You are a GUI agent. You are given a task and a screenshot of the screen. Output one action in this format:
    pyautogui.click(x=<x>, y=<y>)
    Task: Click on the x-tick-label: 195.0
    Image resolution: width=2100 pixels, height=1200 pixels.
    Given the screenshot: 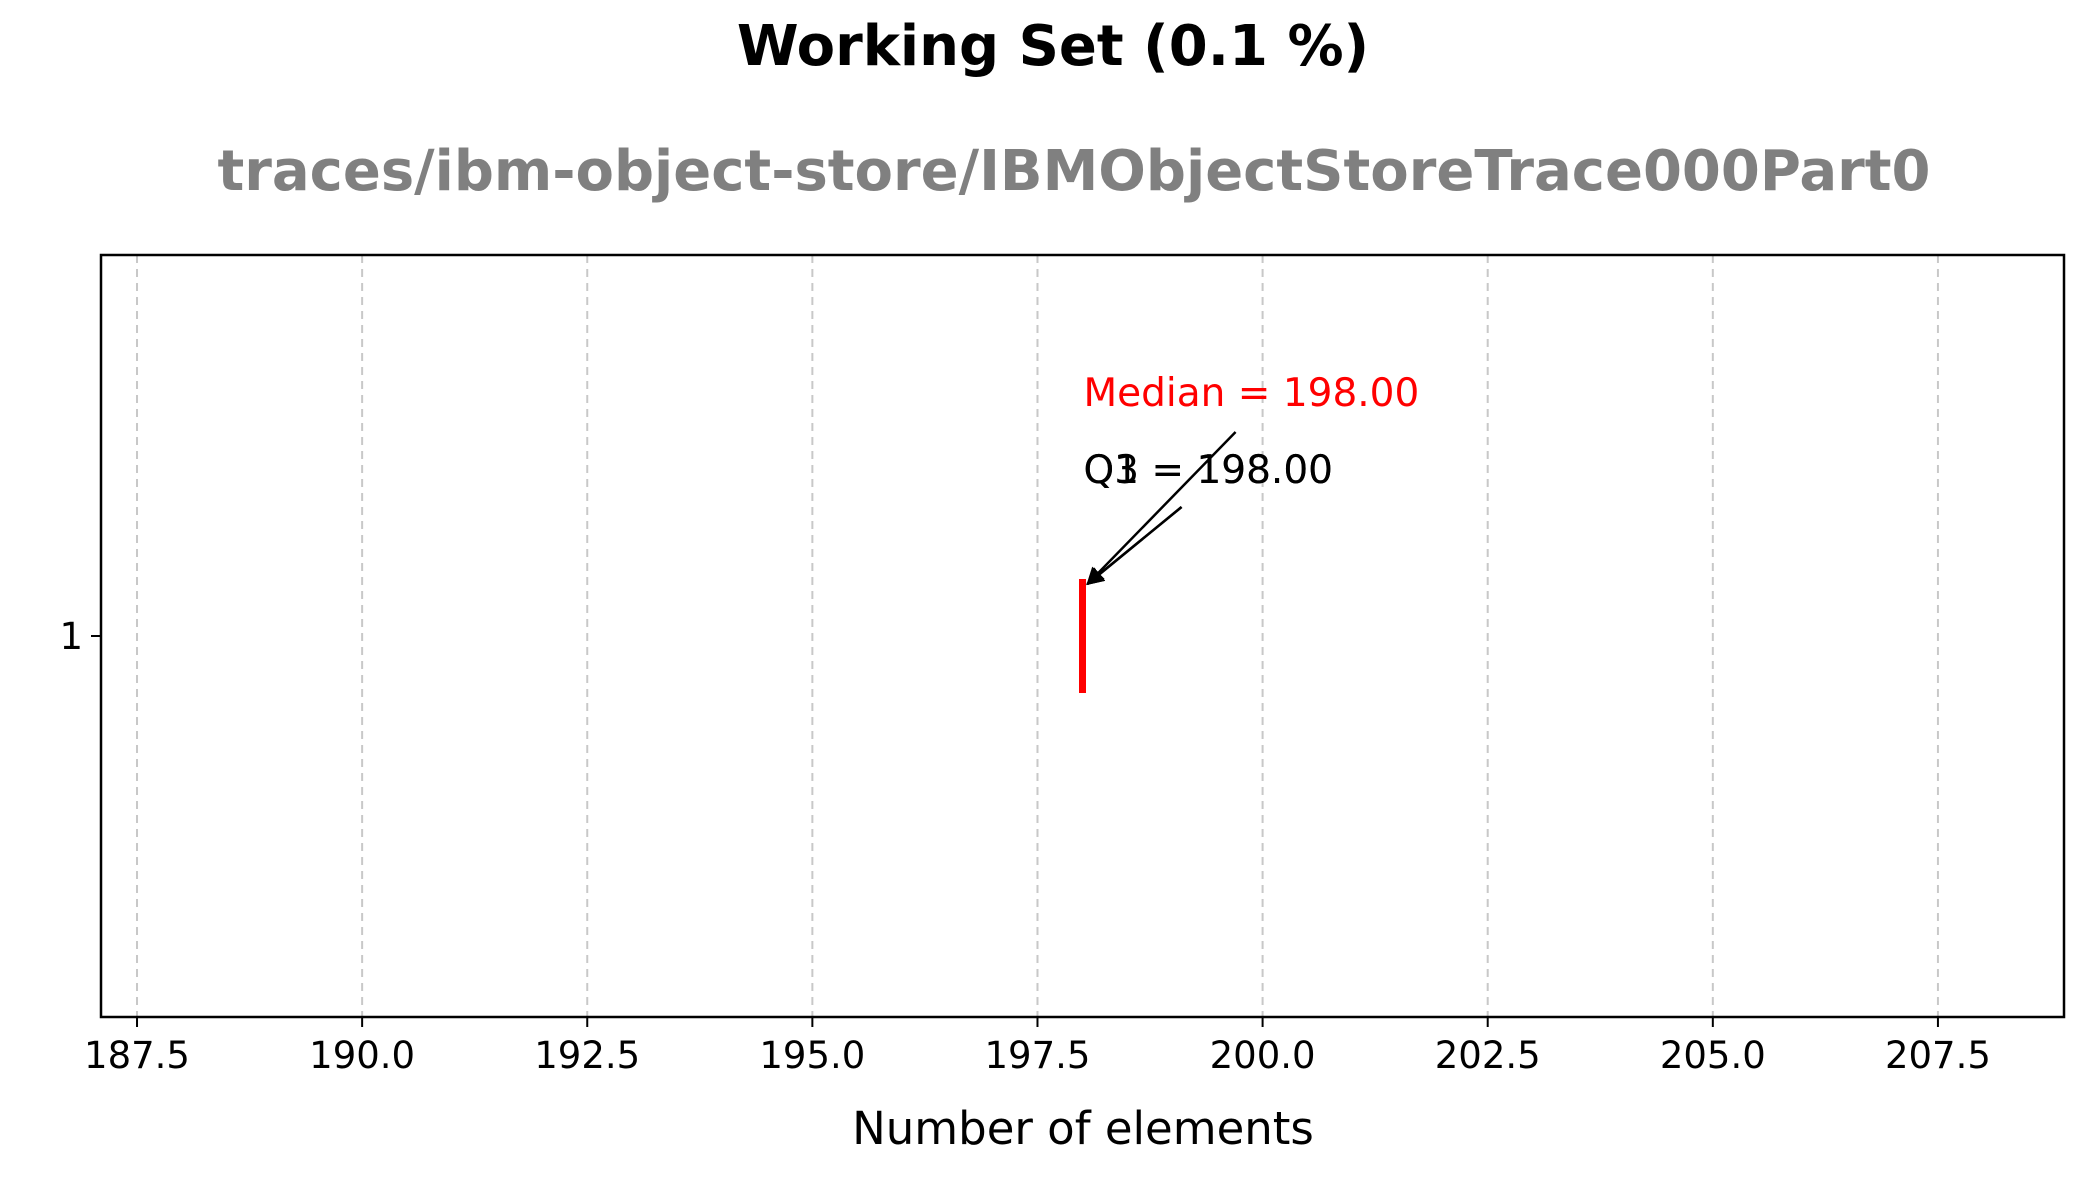 What is the action you would take?
    pyautogui.click(x=812, y=1055)
    